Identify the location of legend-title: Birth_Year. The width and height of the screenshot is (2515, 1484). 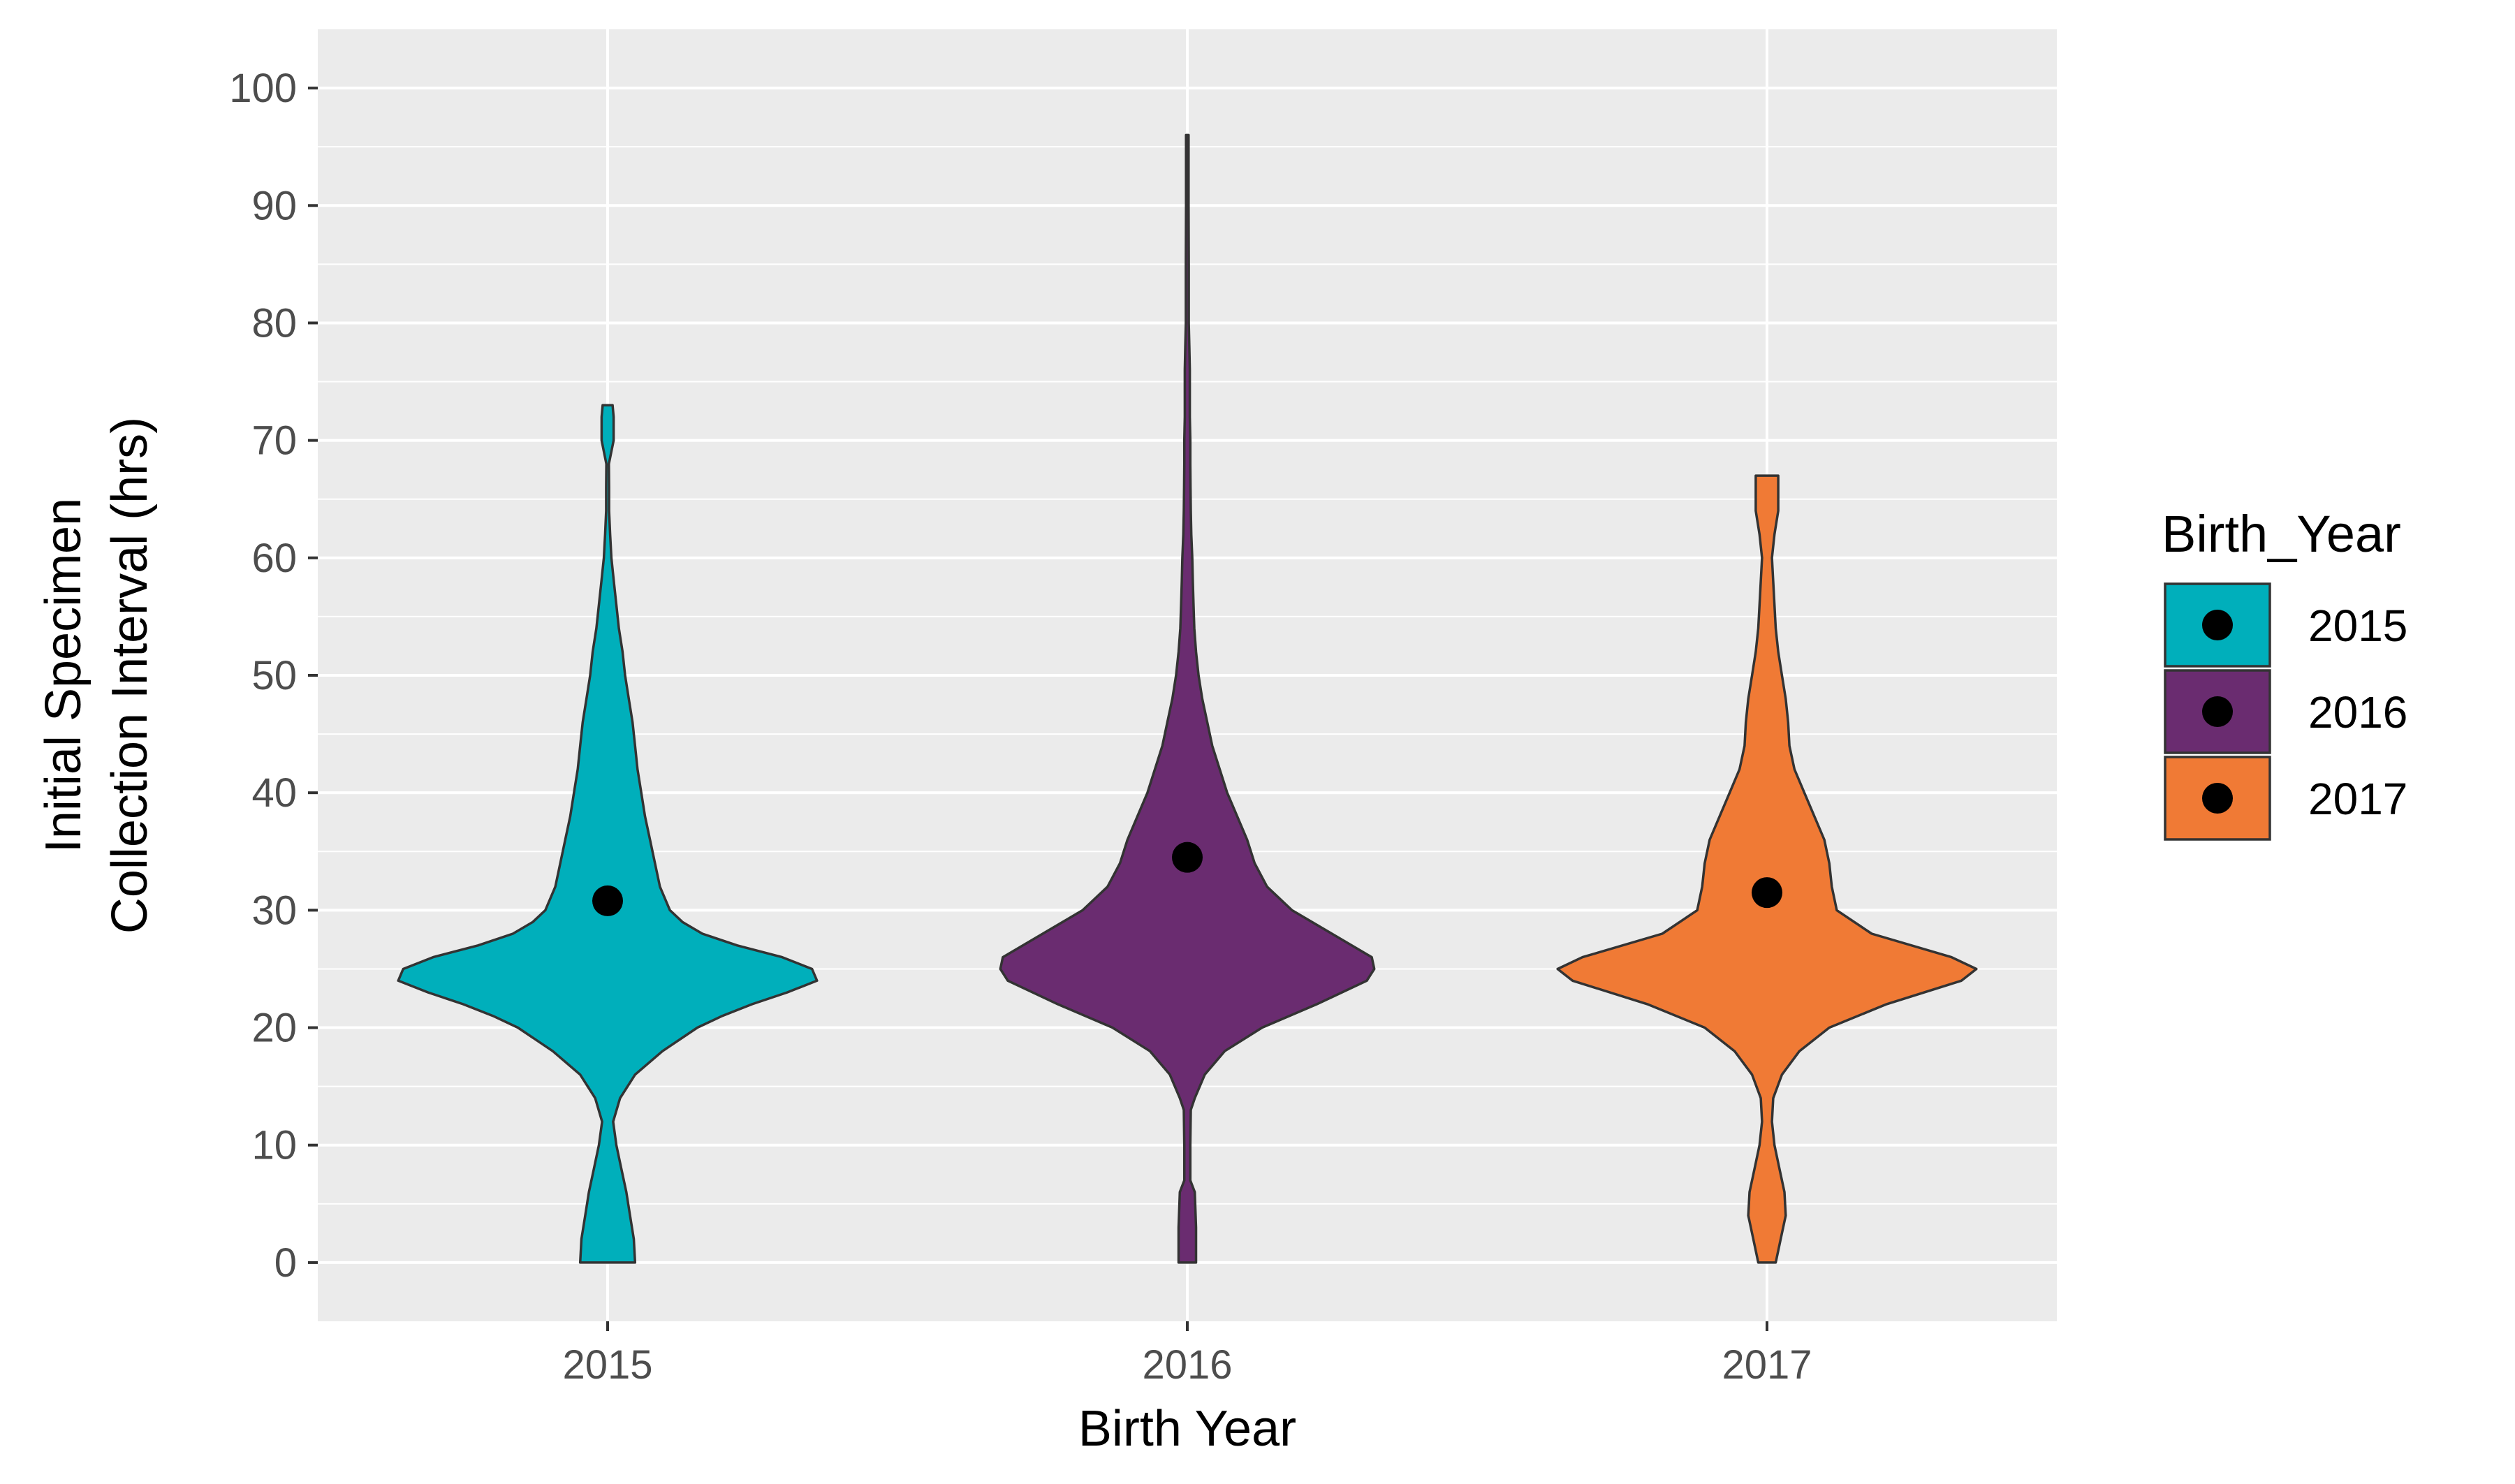
(2281, 534).